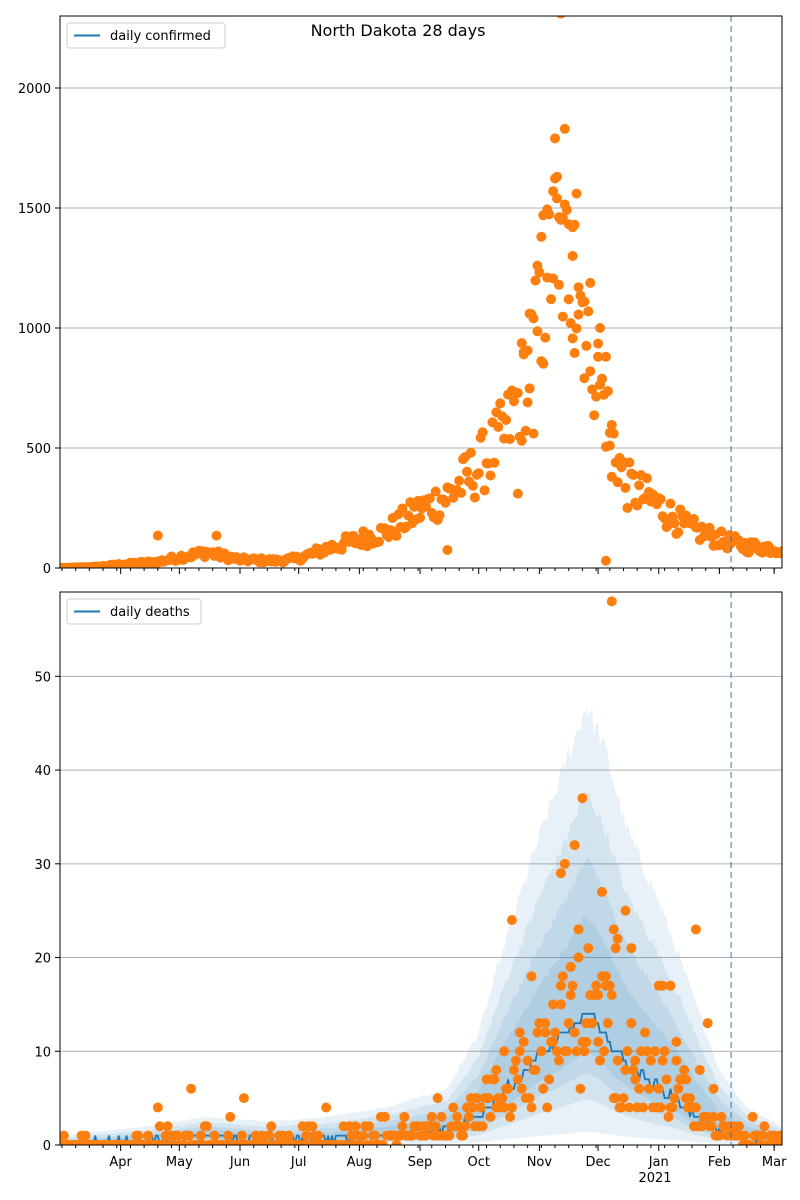  Describe the element at coordinates (398, 30) in the screenshot. I see `figure-title: North Dakota 28 days` at that location.